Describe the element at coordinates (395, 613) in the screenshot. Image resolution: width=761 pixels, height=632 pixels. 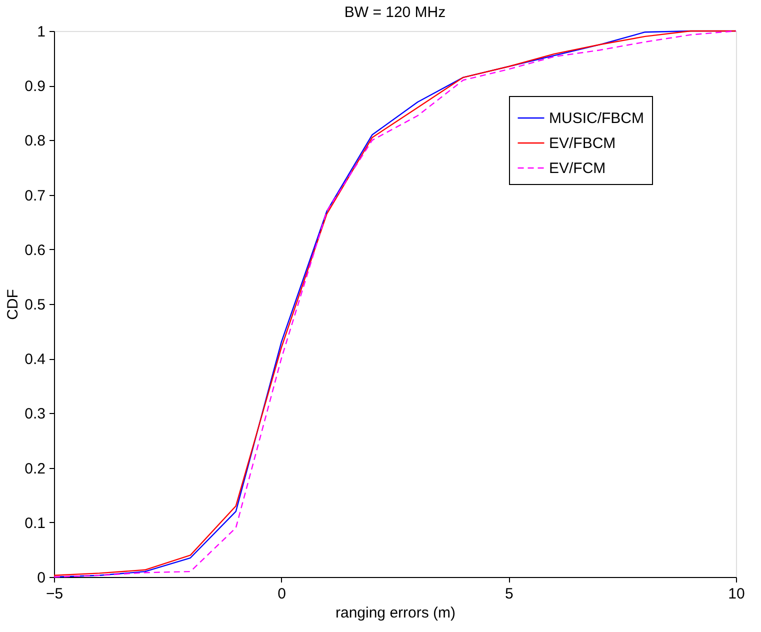
I see `x-axis-title: ranging errors (m)` at that location.